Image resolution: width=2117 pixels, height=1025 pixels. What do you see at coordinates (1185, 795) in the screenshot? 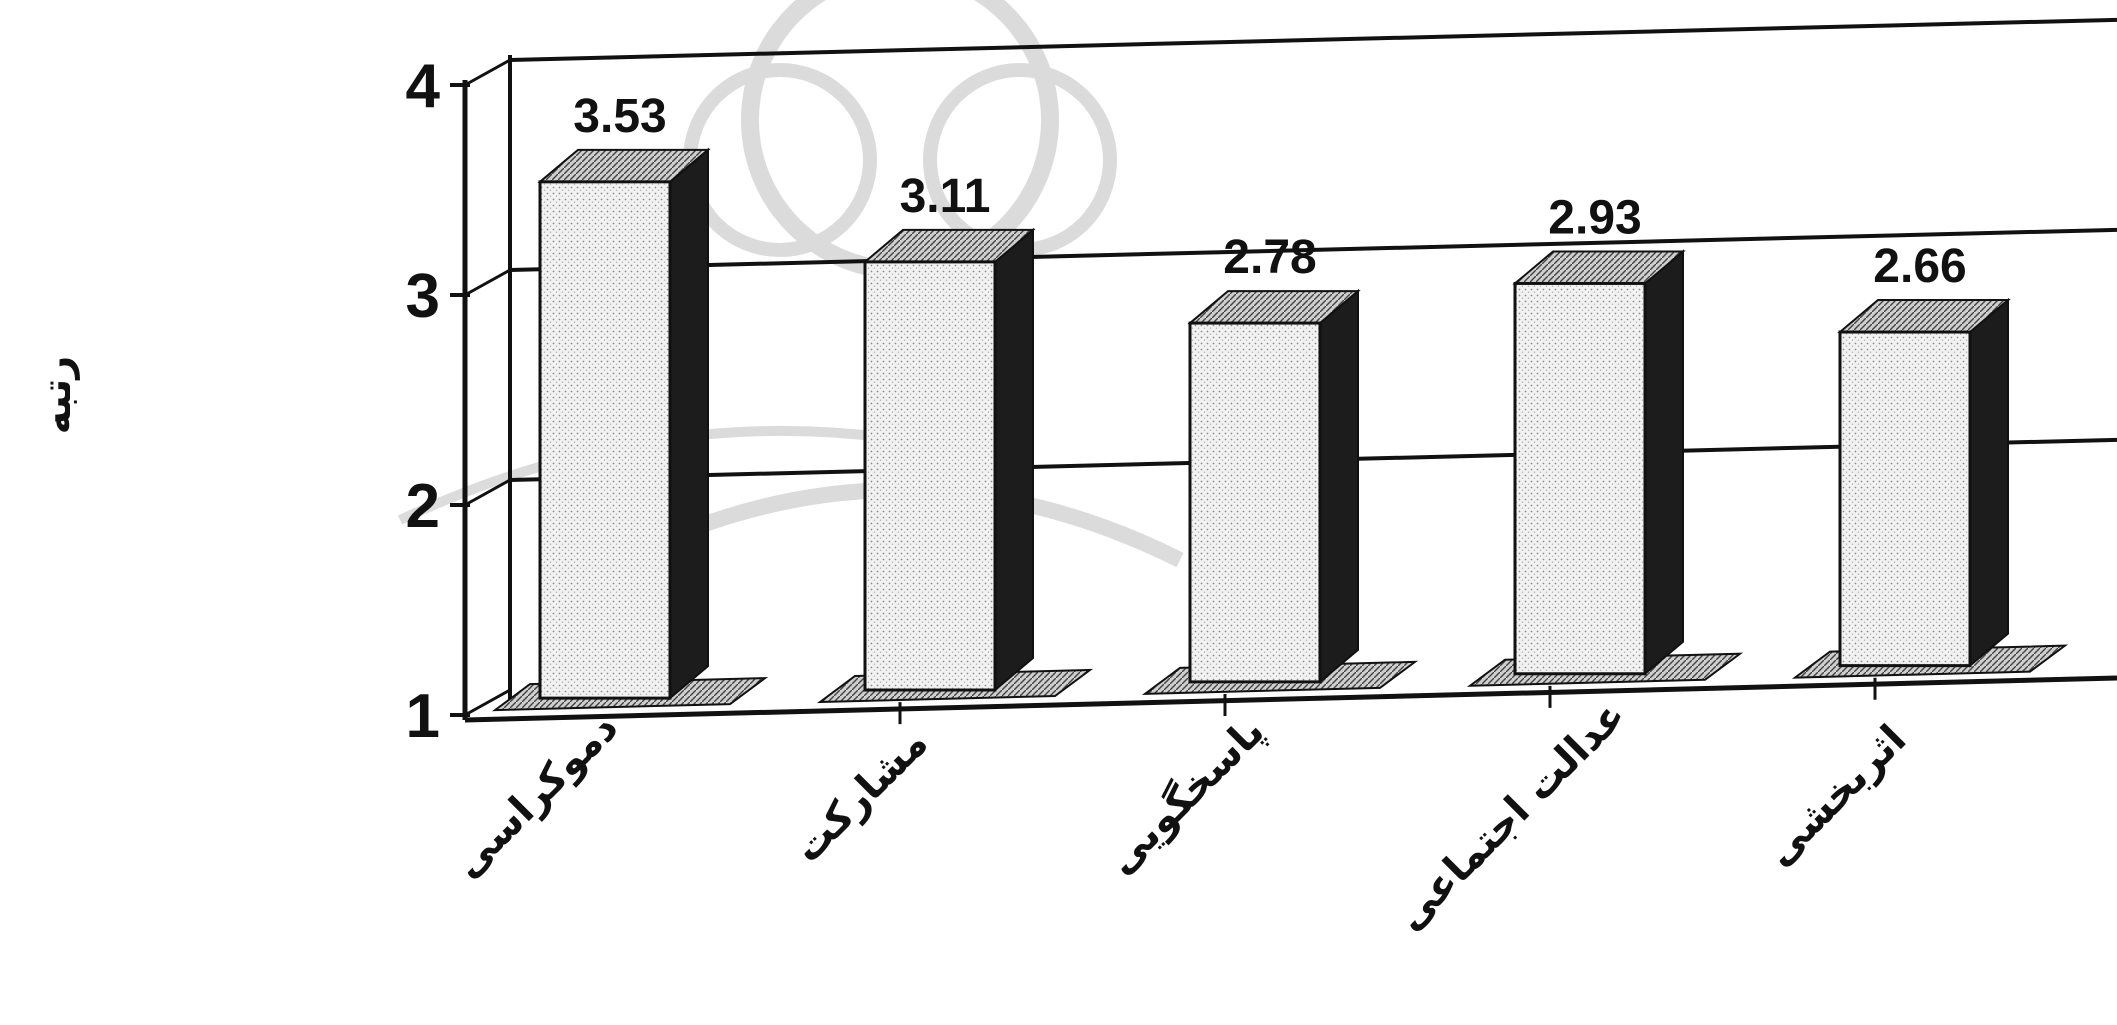
I see `category-label-3: پاسخگویی` at bounding box center [1185, 795].